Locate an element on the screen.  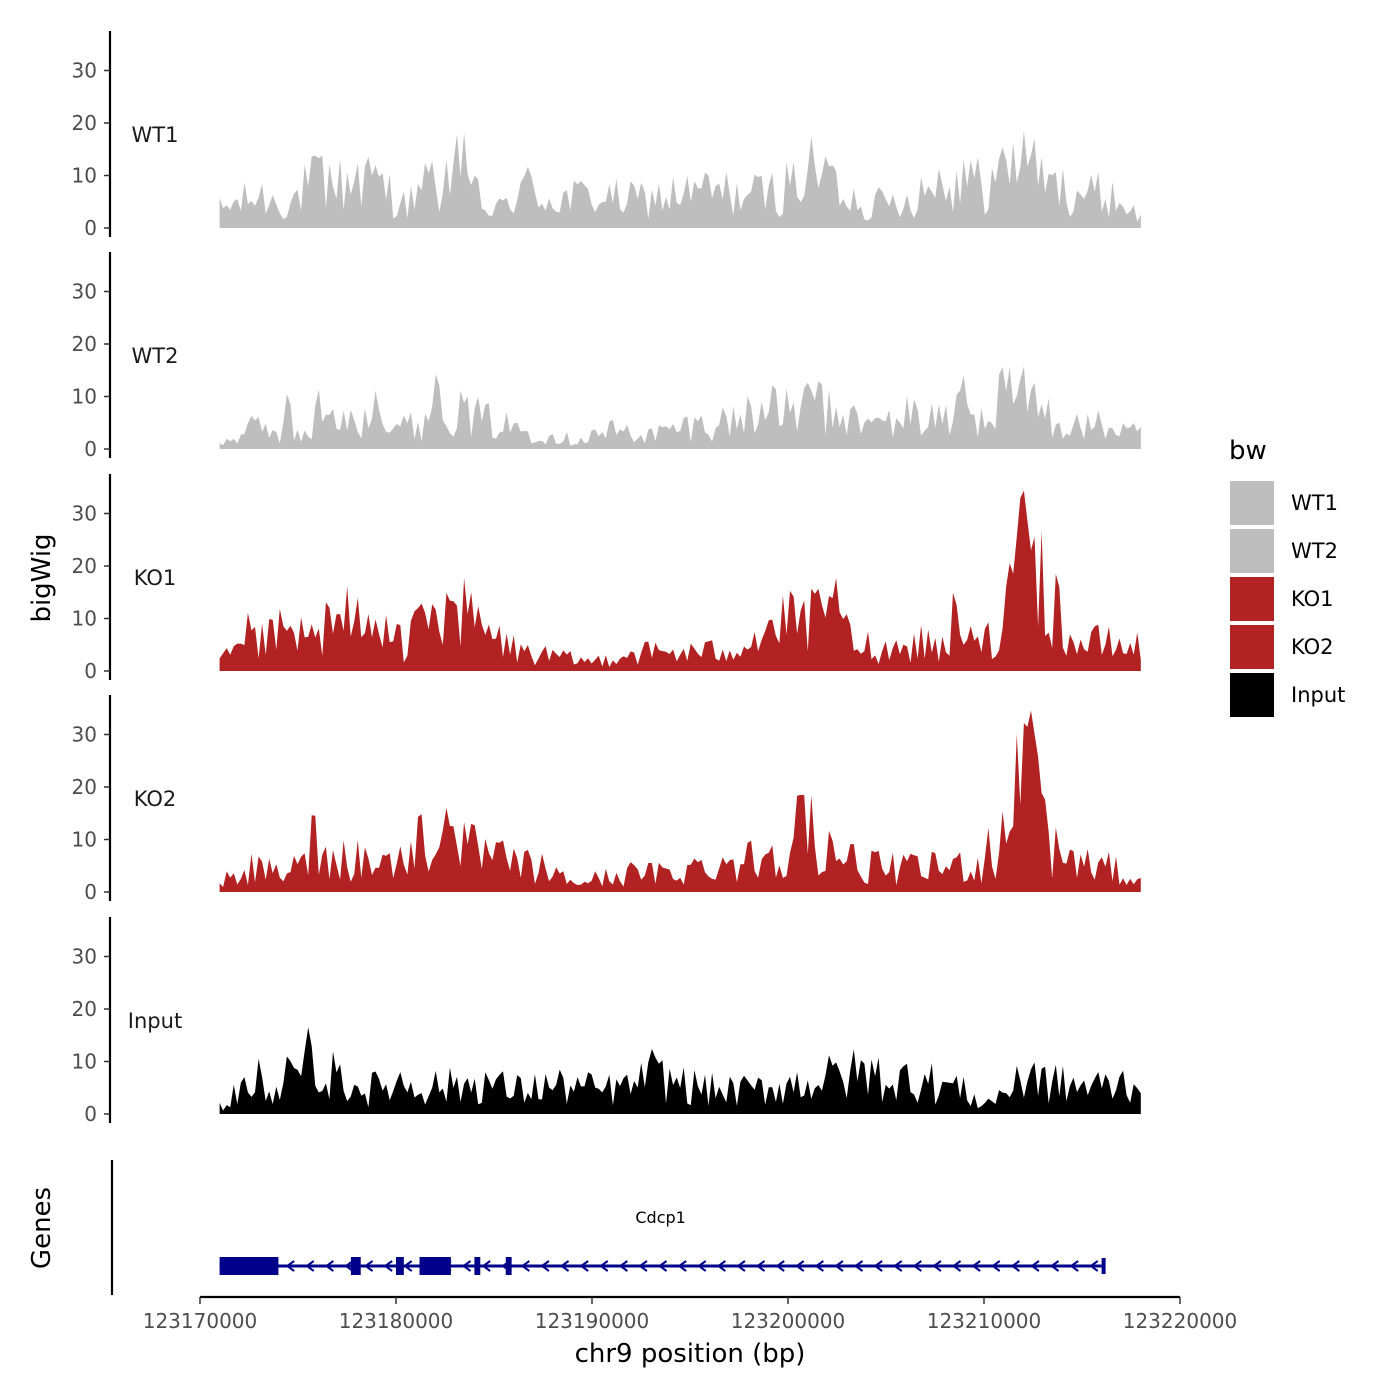
track-label: KO1 is located at coordinates (155, 578).